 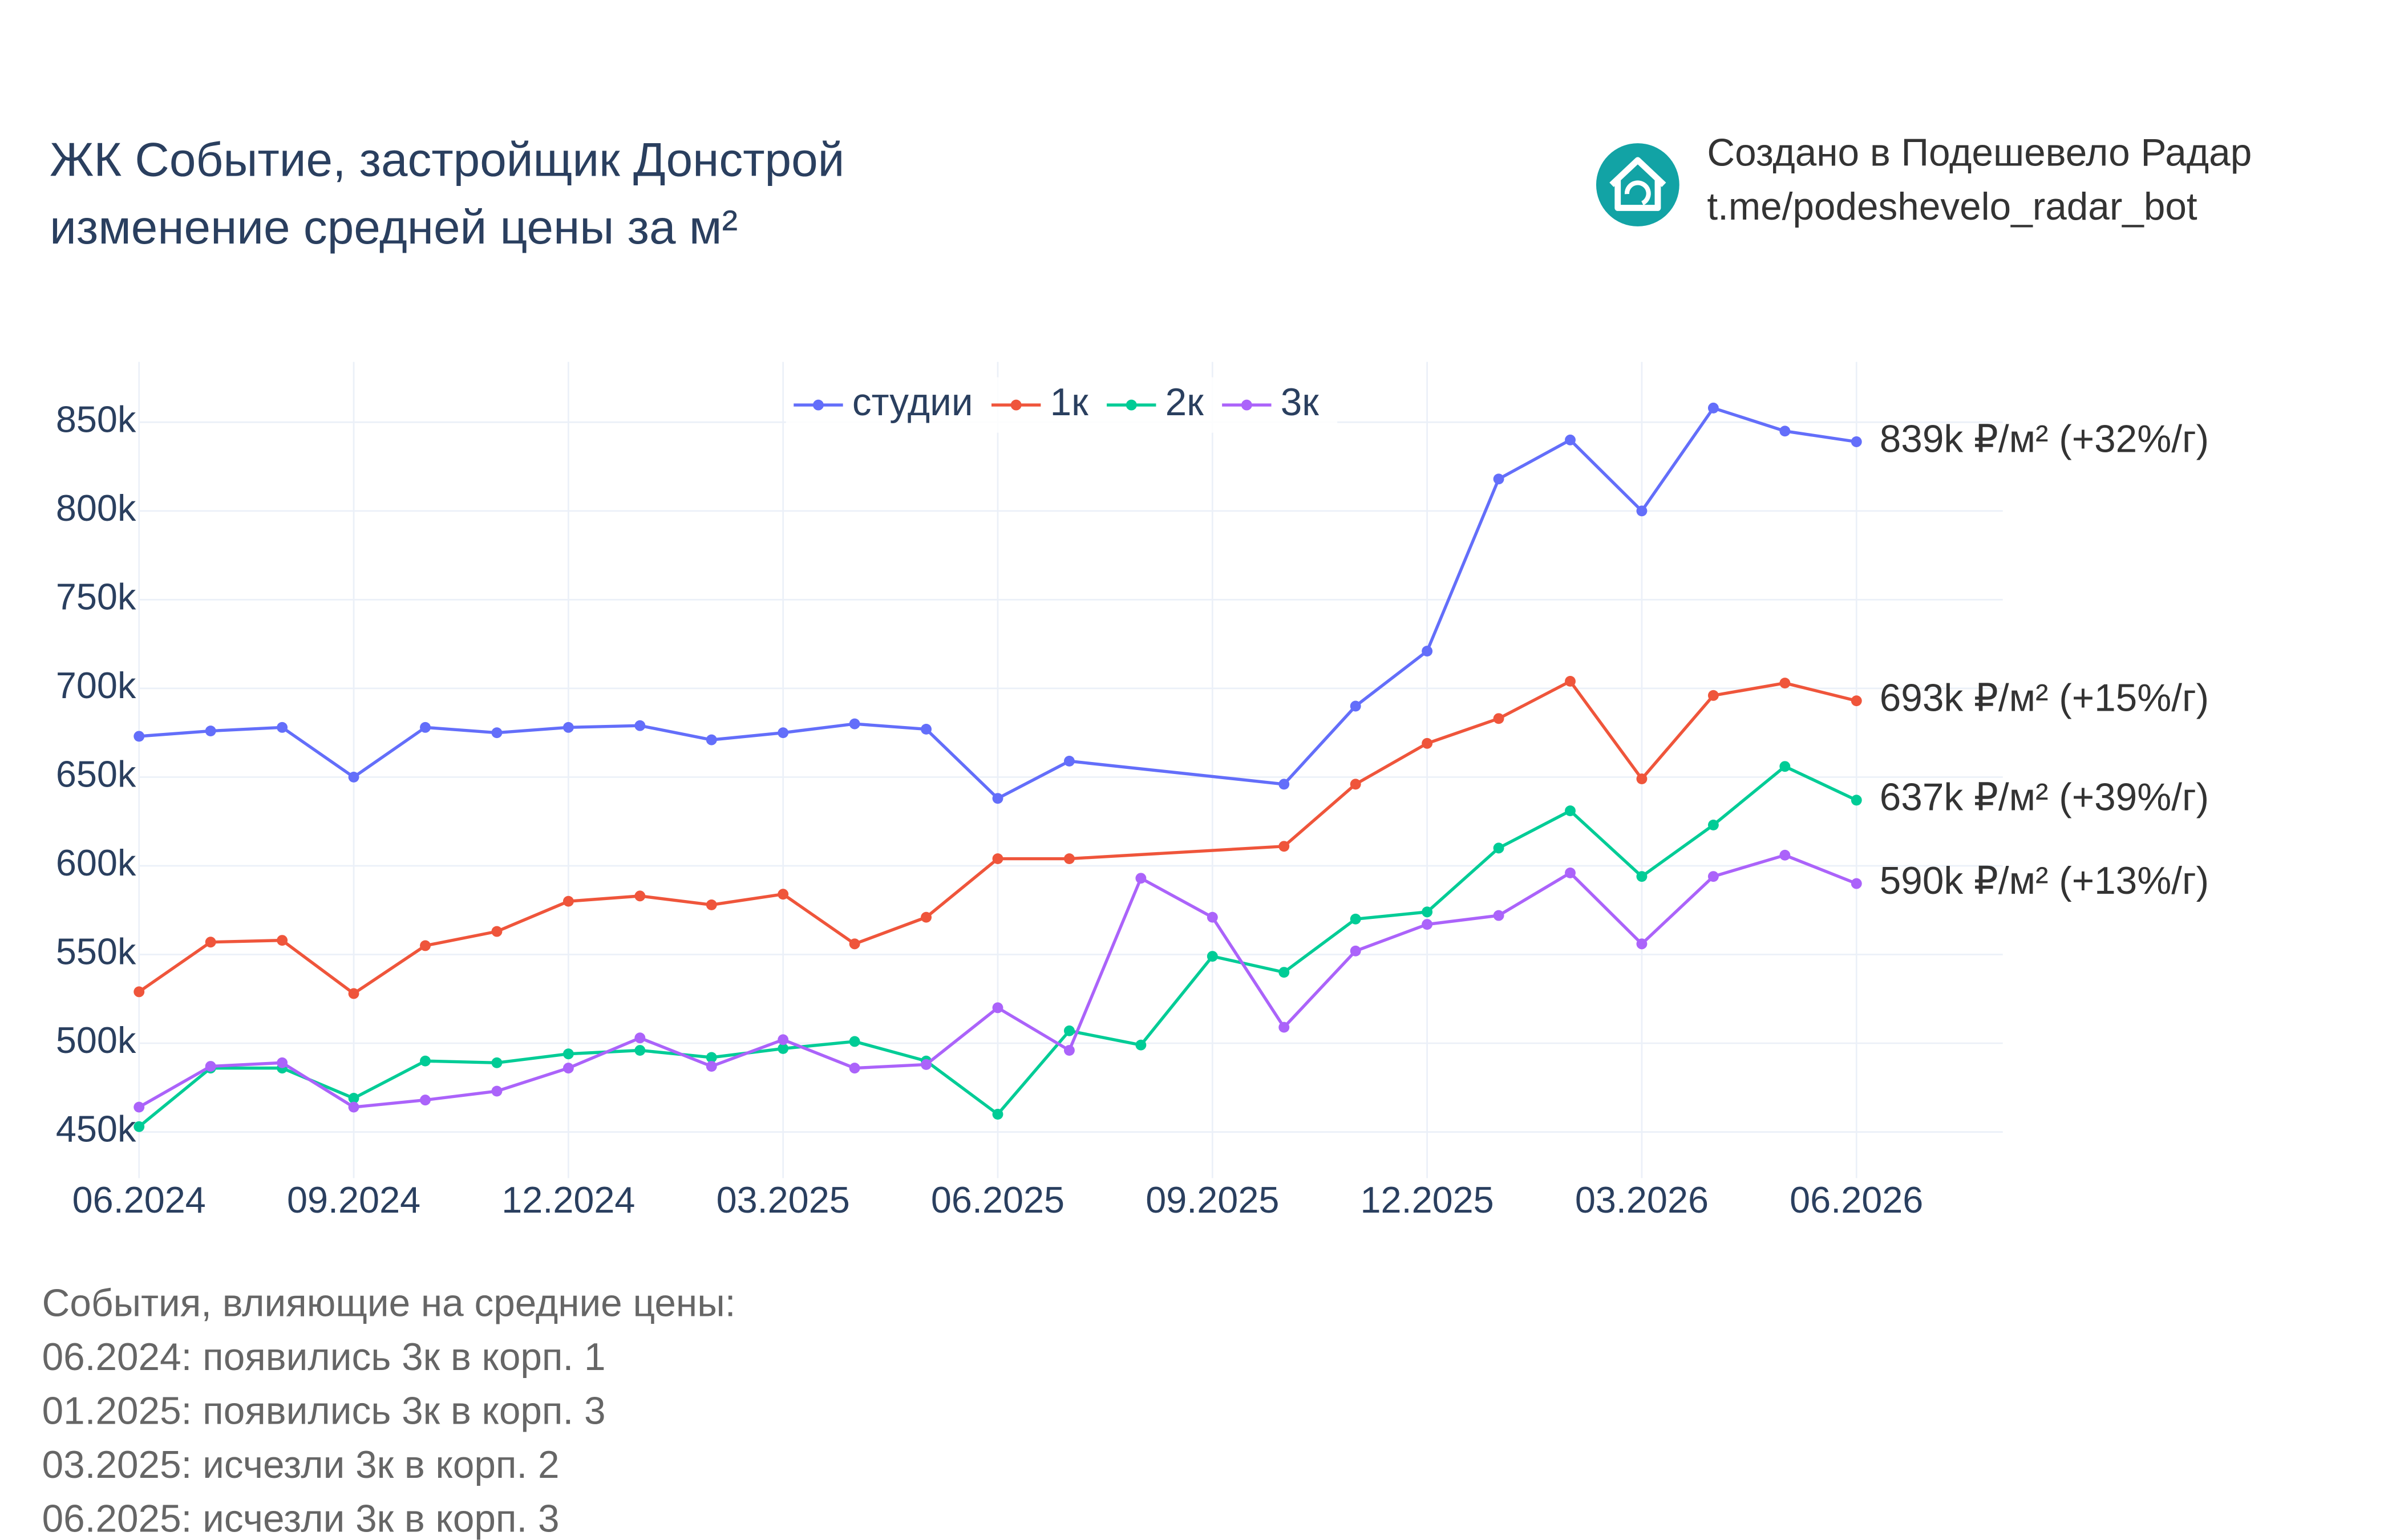 I want to click on legend: студии 1к 2к 3к, so click(x=1062, y=405).